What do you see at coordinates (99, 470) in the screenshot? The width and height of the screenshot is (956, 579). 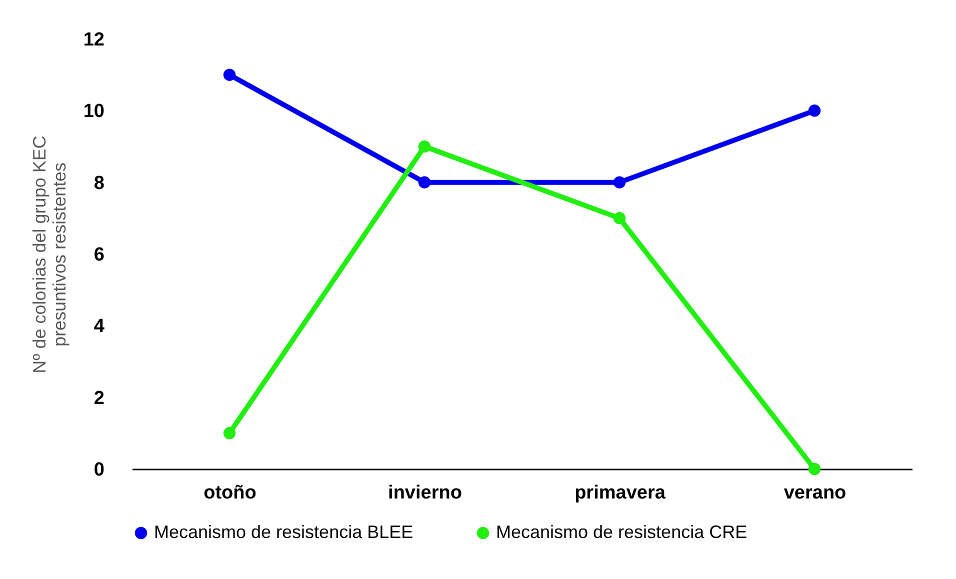 I see `y-tick-label: 0` at bounding box center [99, 470].